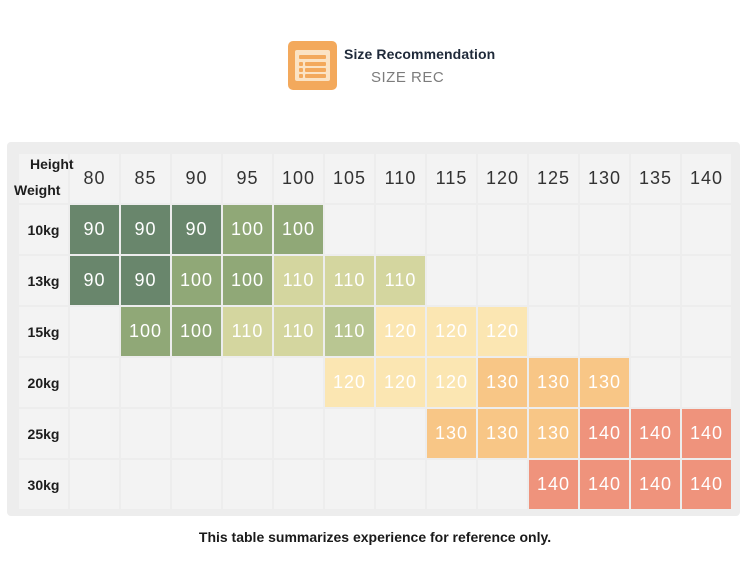 The height and width of the screenshot is (583, 750). Describe the element at coordinates (298, 178) in the screenshot. I see `height-header: 100` at that location.